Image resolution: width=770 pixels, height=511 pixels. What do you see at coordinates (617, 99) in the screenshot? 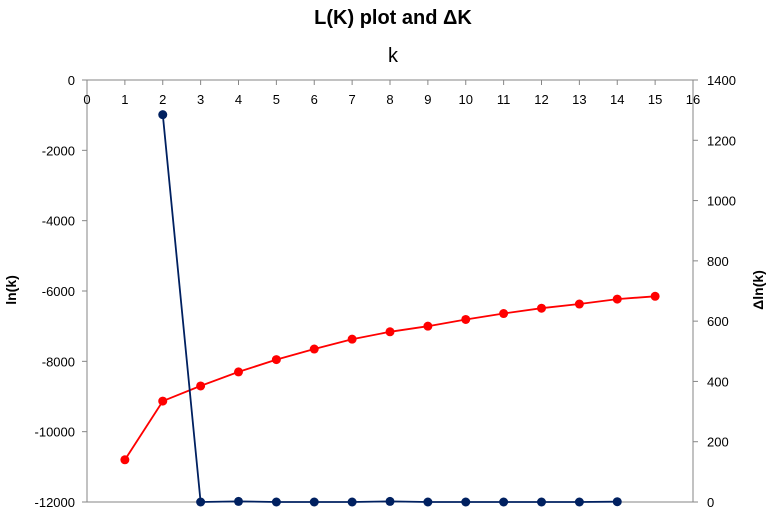
I see `x-tick-label: 14` at bounding box center [617, 99].